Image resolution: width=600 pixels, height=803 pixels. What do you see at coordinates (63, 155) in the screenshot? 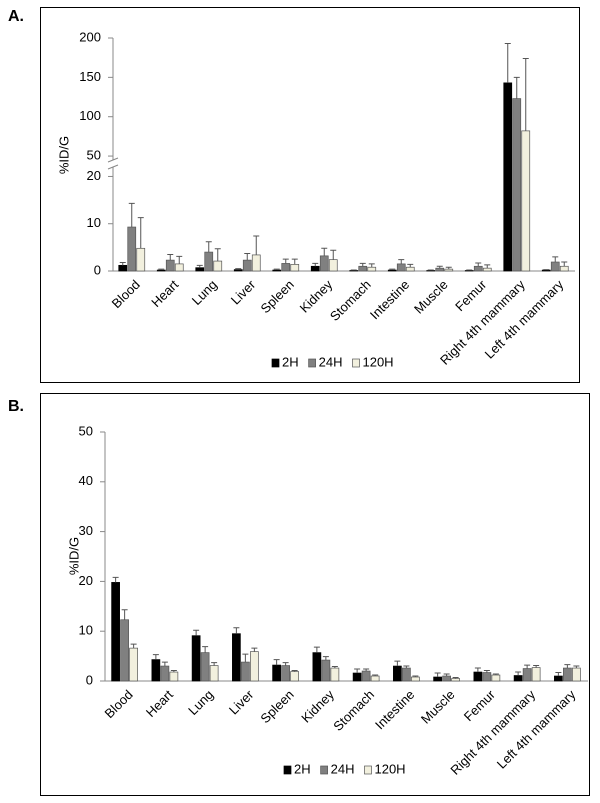
I see `y-axis-title: %ID/G` at bounding box center [63, 155].